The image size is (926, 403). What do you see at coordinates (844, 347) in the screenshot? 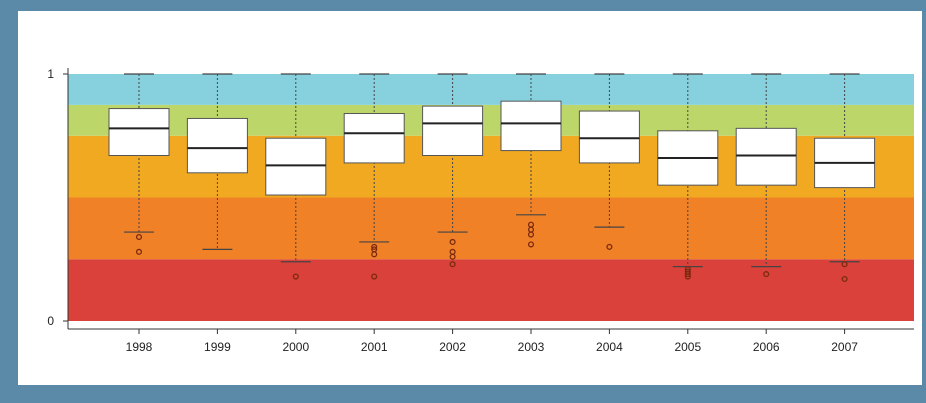
I see `x-tick-label: 2007` at bounding box center [844, 347].